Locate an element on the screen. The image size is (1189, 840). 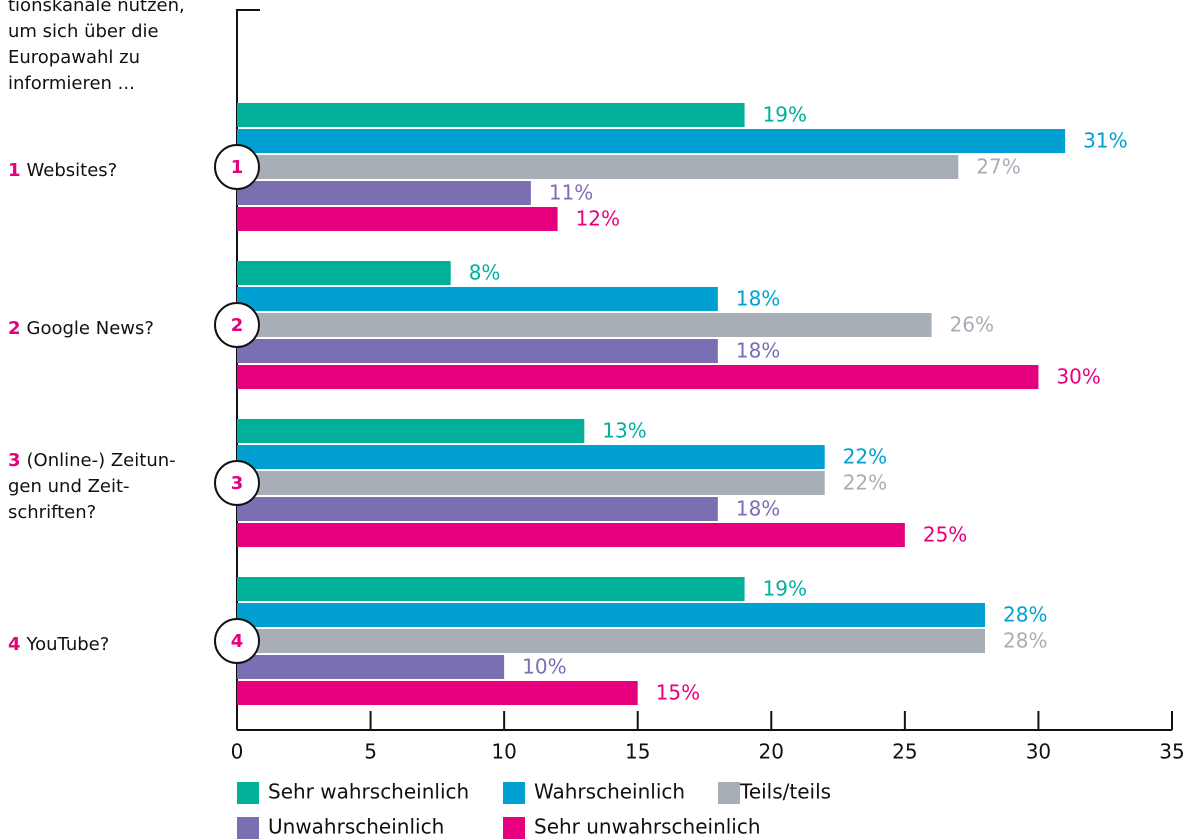
category-text: Google News? is located at coordinates (90, 328).